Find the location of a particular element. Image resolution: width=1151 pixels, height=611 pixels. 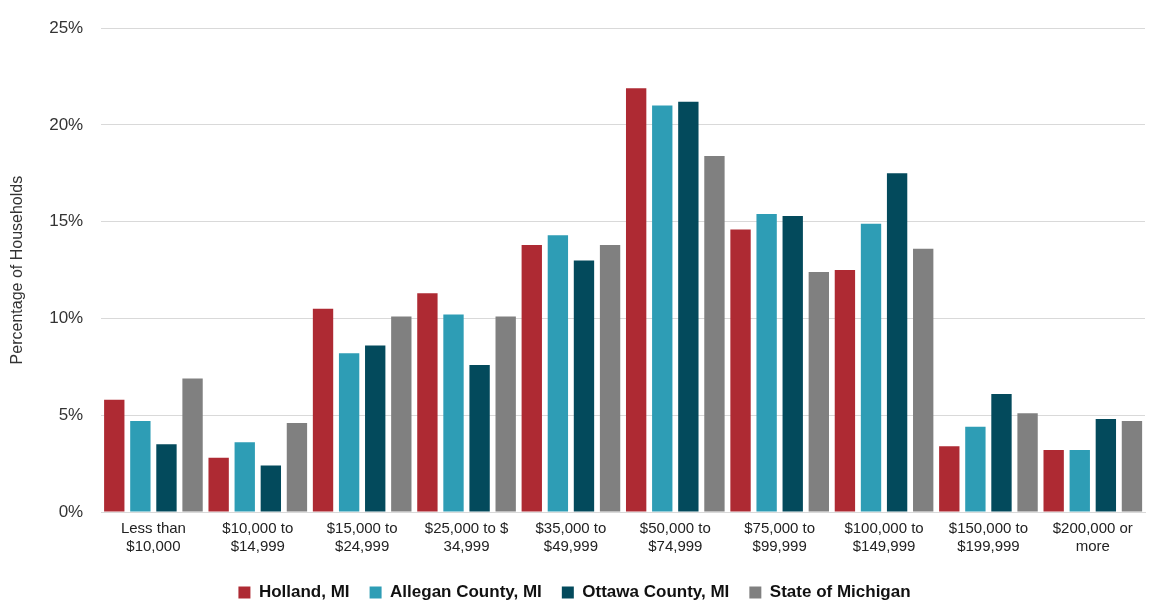

x-tick-label: $35,000 to $49,999 is located at coordinates (571, 537).